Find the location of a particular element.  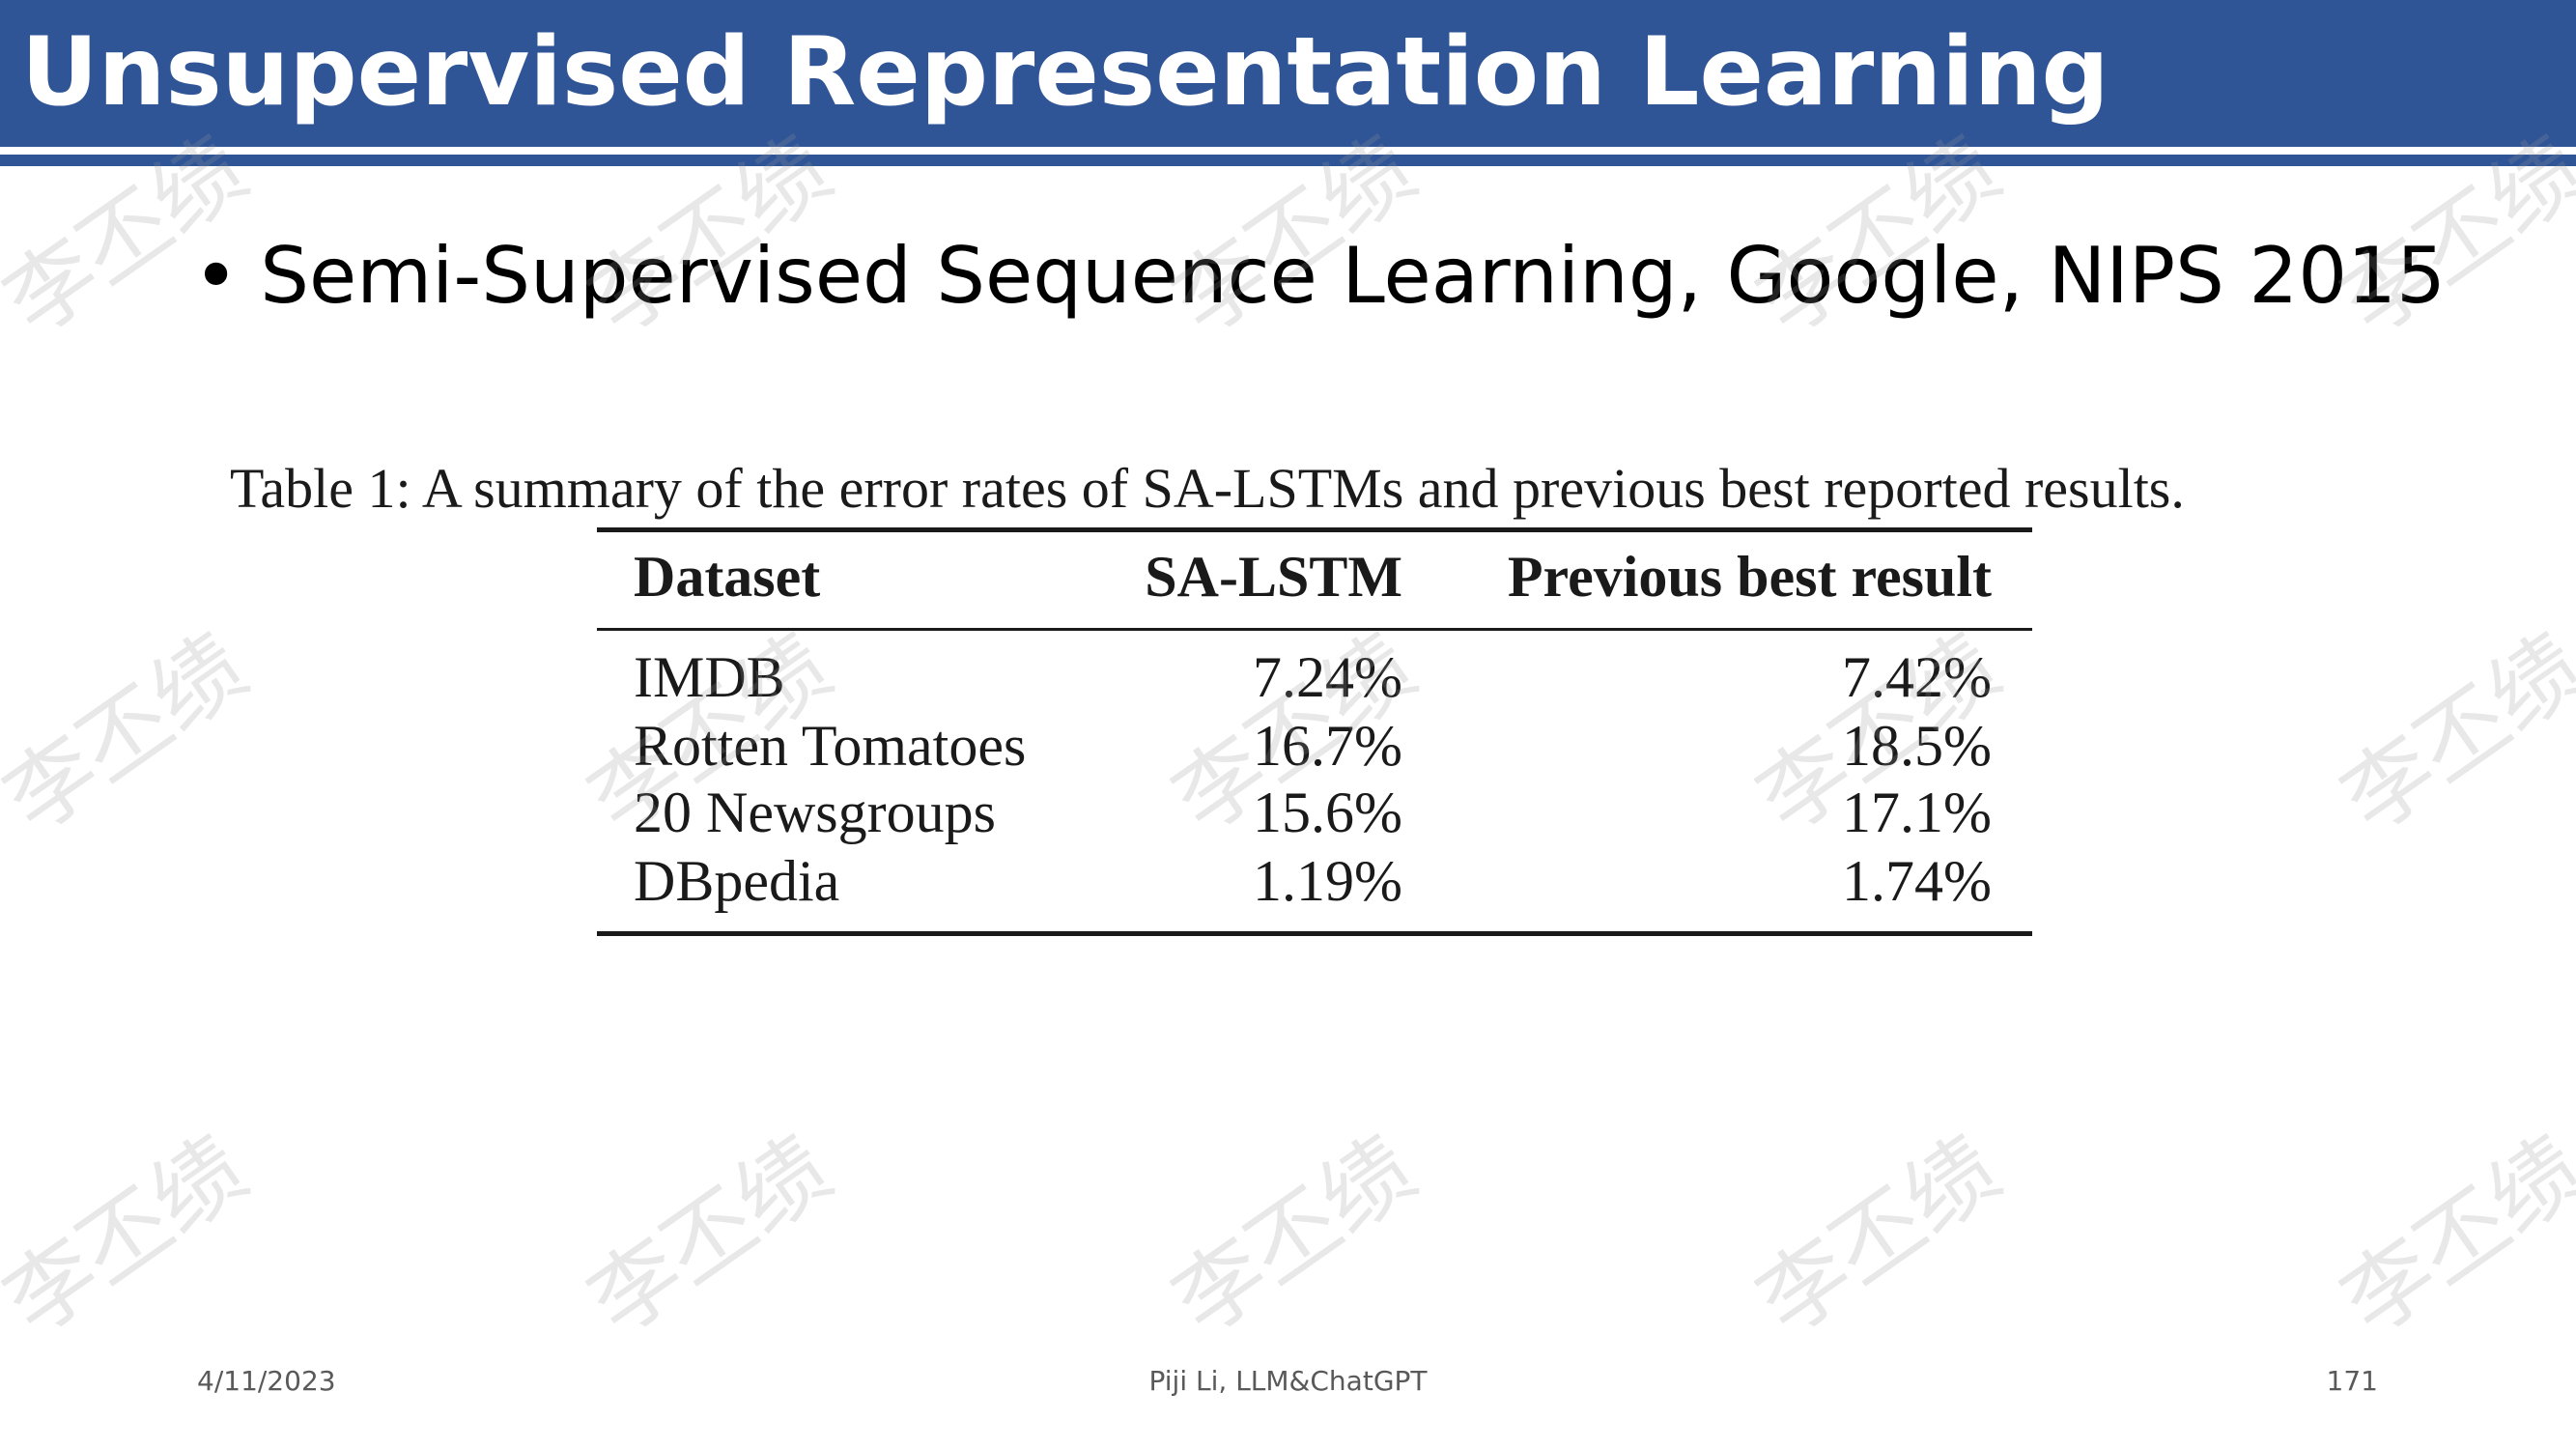

footer-page-number: 171 is located at coordinates (2352, 1381).